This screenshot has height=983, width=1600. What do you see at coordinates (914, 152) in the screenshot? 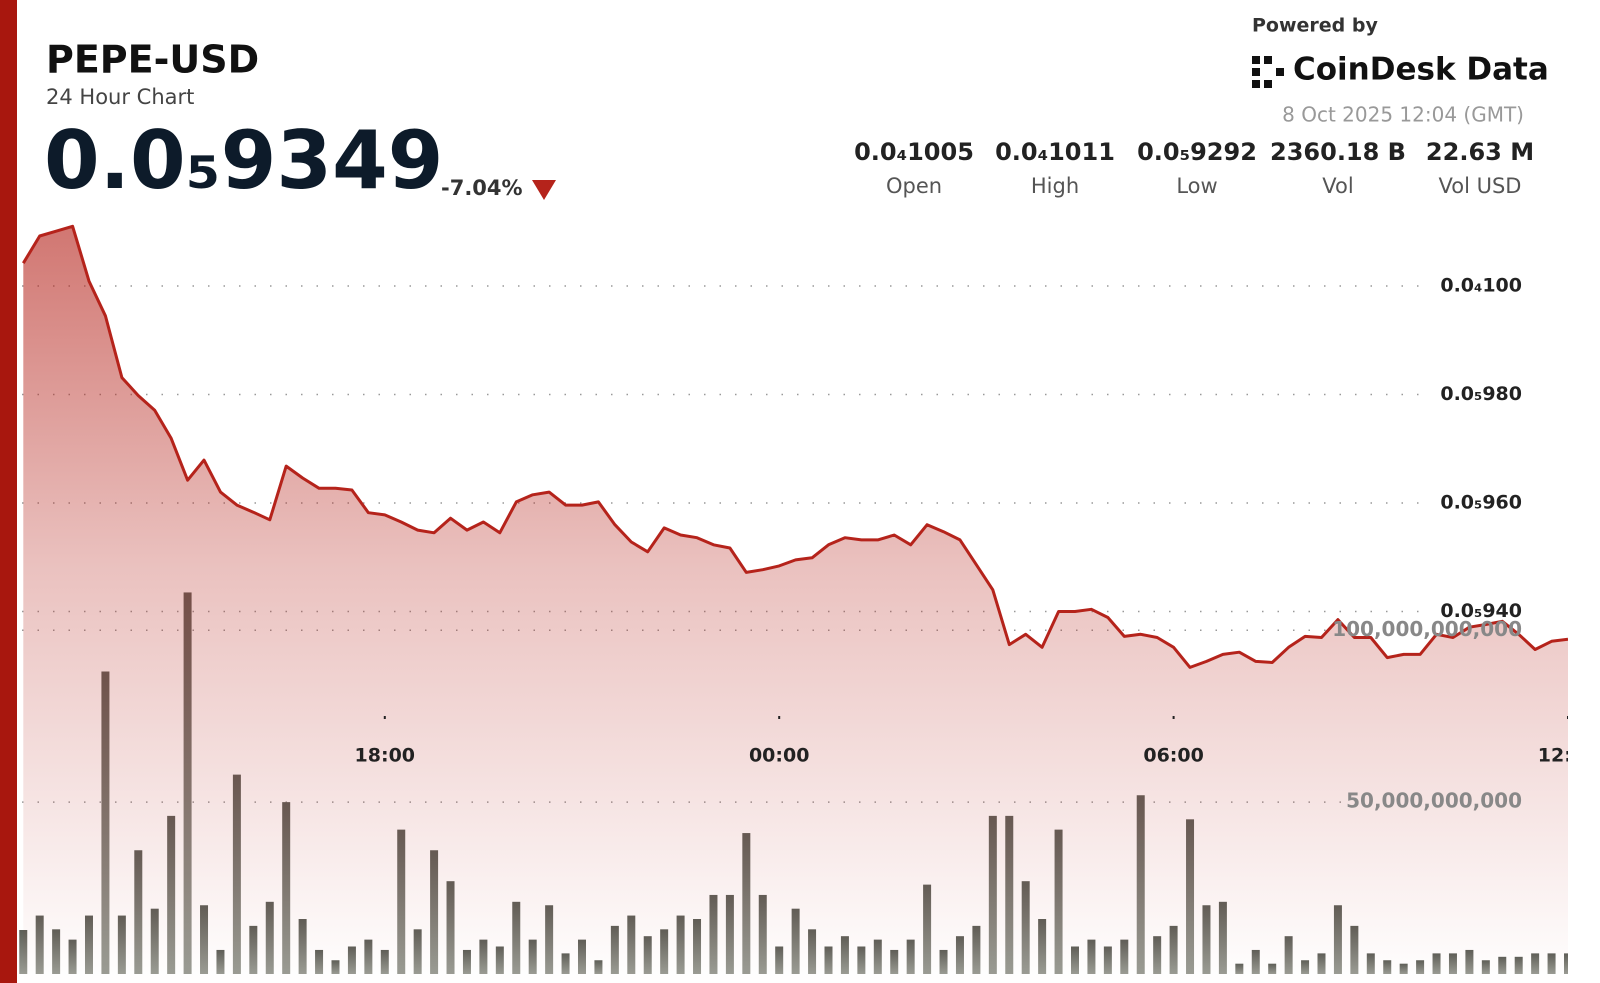
I see `stat-value: 0.0₄1005` at bounding box center [914, 152].